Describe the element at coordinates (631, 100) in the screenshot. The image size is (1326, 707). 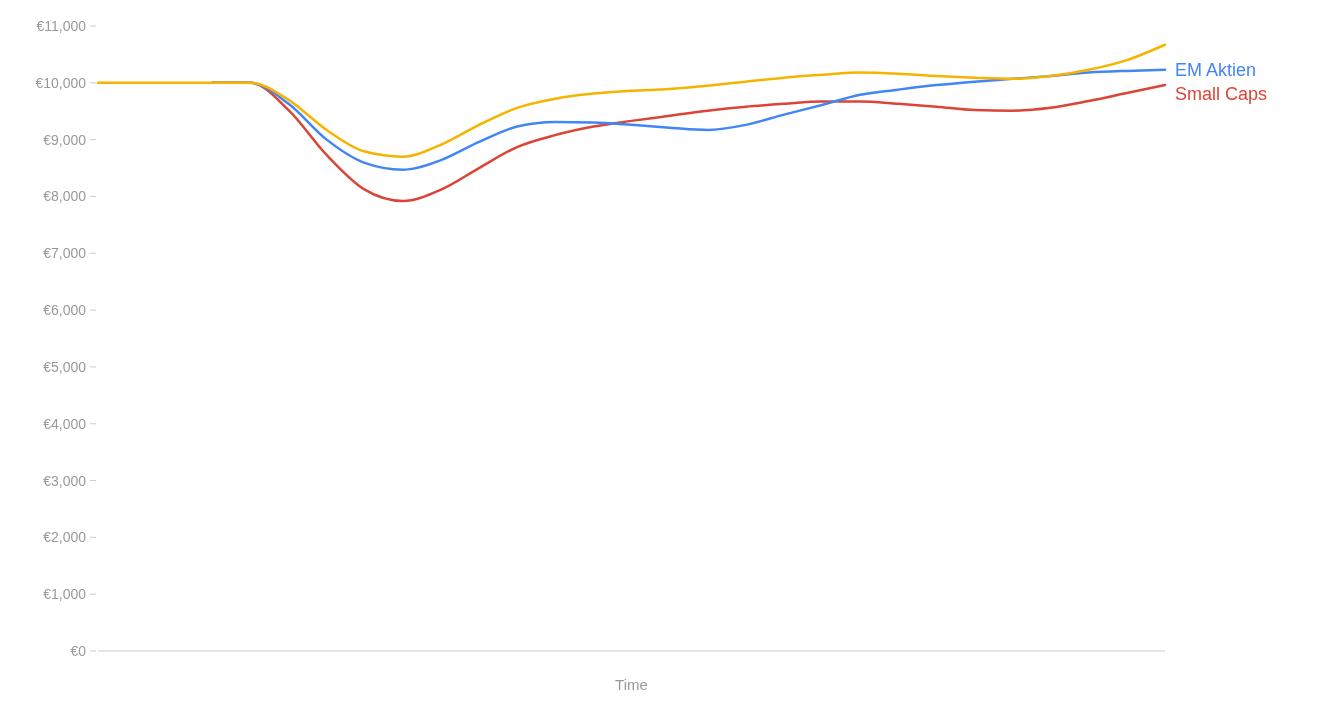
I see `line-series` at that location.